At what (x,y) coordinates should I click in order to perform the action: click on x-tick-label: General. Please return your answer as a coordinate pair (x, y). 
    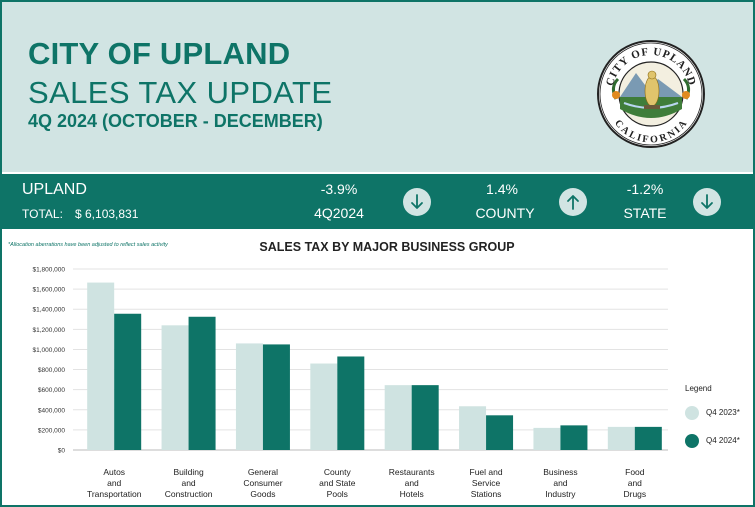
    Looking at the image, I should click on (263, 472).